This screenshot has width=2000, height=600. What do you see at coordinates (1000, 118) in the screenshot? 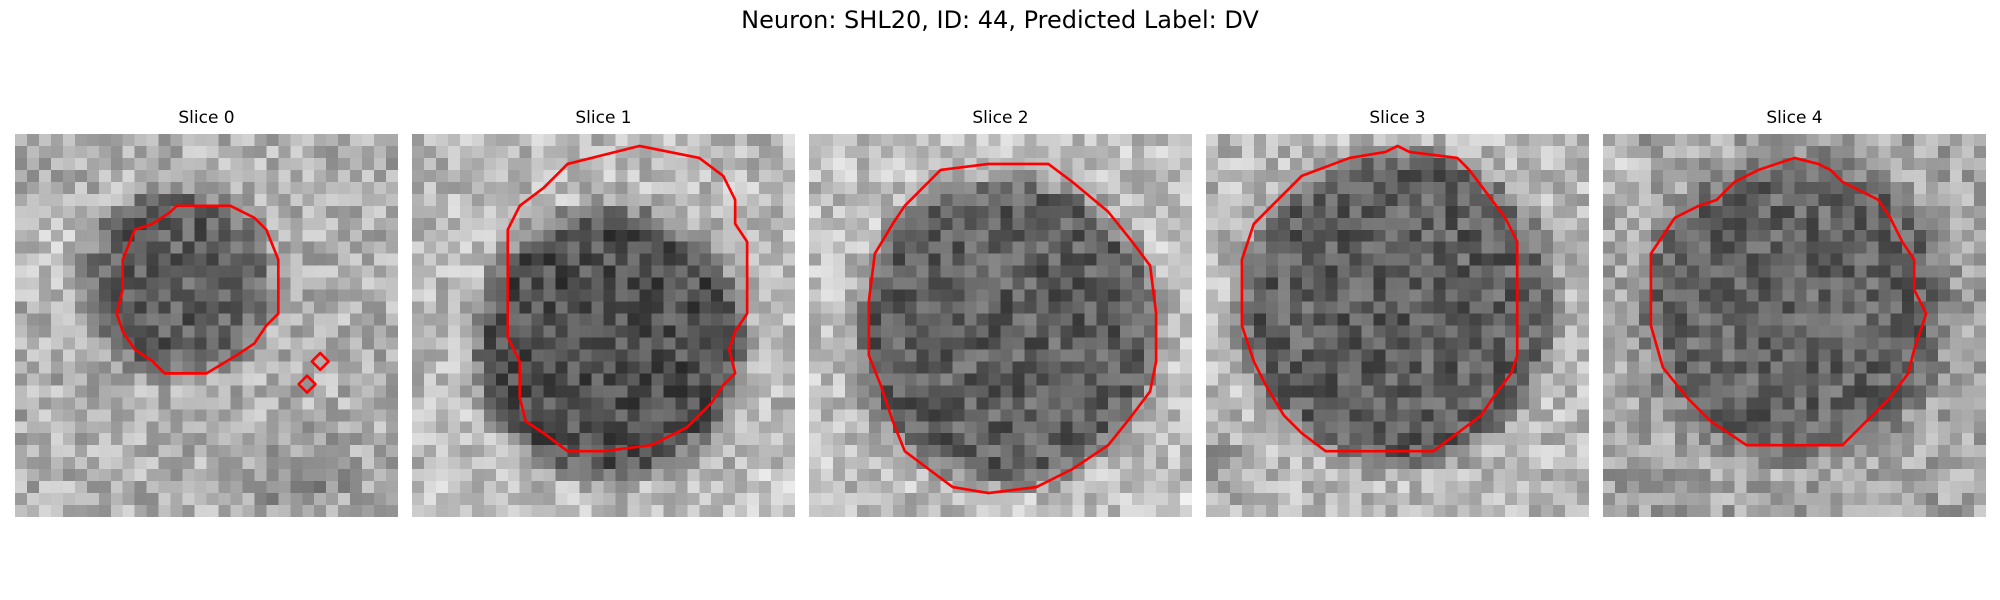
I see `slice-title-2: Slice 2` at bounding box center [1000, 118].